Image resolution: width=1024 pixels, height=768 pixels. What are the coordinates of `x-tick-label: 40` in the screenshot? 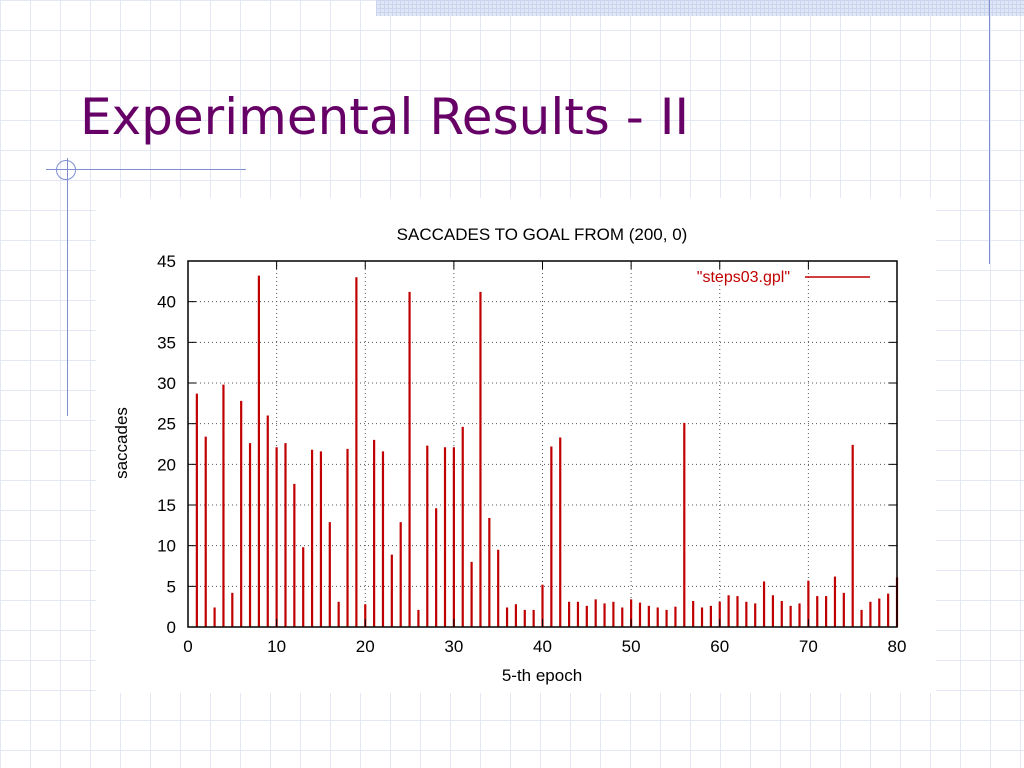 It's located at (542, 646).